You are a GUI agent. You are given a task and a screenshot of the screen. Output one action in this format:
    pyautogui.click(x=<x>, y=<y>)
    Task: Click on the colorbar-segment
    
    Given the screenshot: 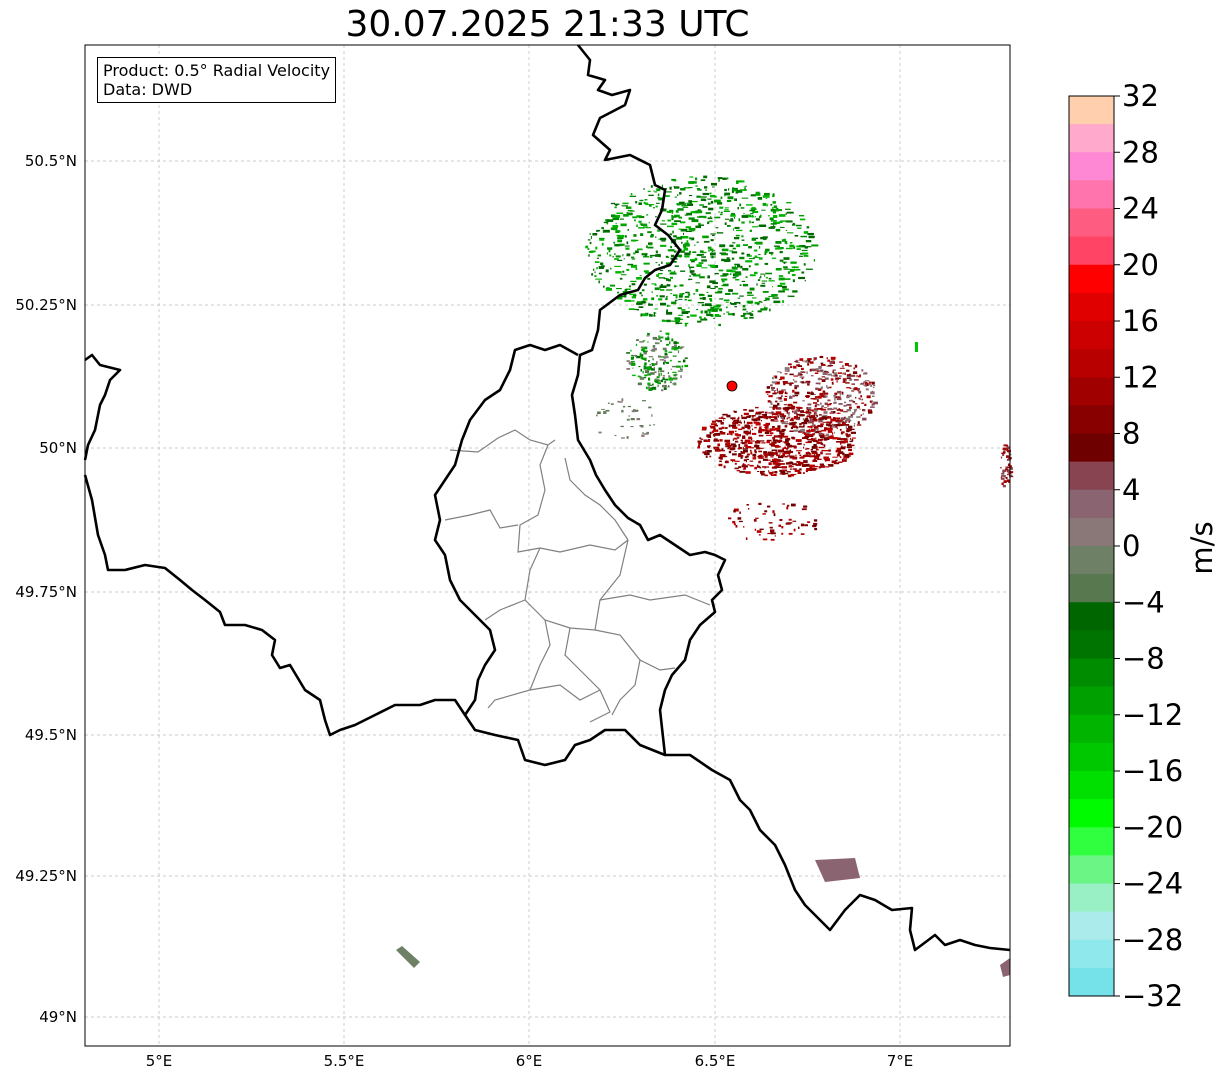 What is the action you would take?
    pyautogui.click(x=1091, y=869)
    